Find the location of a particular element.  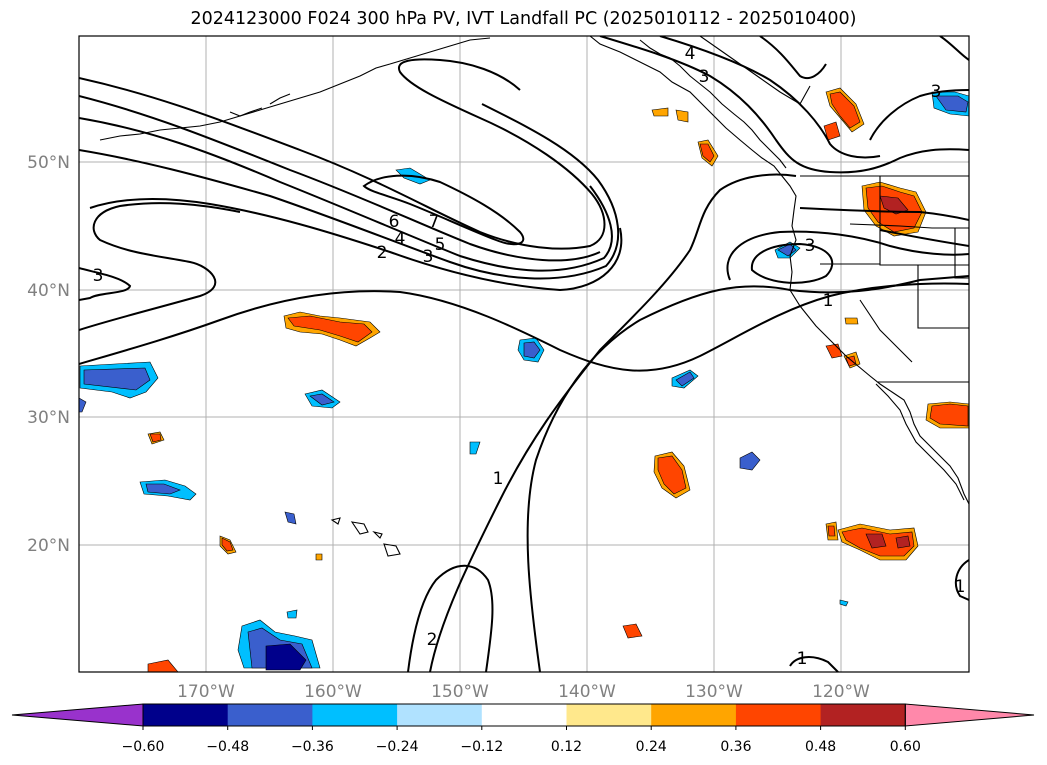

colorbar-outline is located at coordinates (524, 715).